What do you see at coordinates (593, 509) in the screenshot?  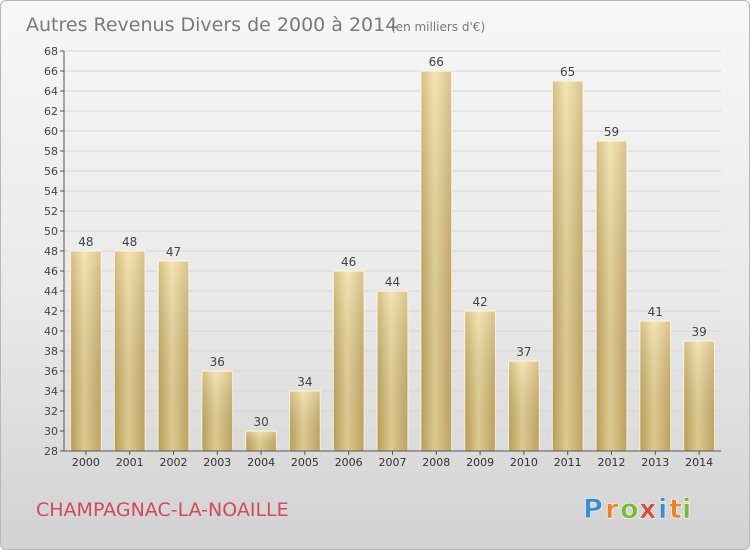 I see `logo-letter: P` at bounding box center [593, 509].